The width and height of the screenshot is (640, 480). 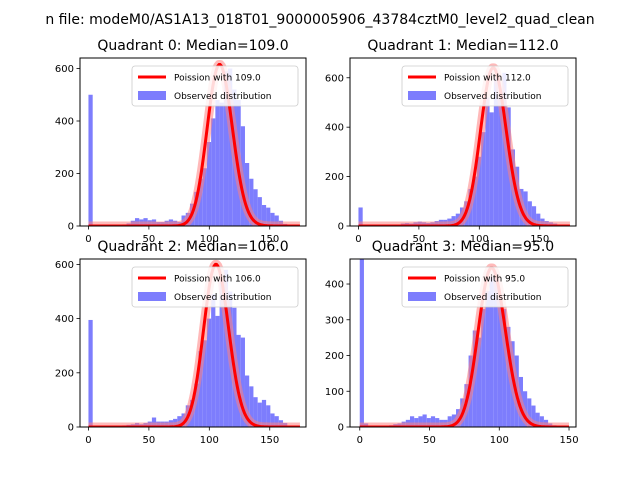 I want to click on legend-label-fit: Poission with 106.0, so click(x=217, y=280).